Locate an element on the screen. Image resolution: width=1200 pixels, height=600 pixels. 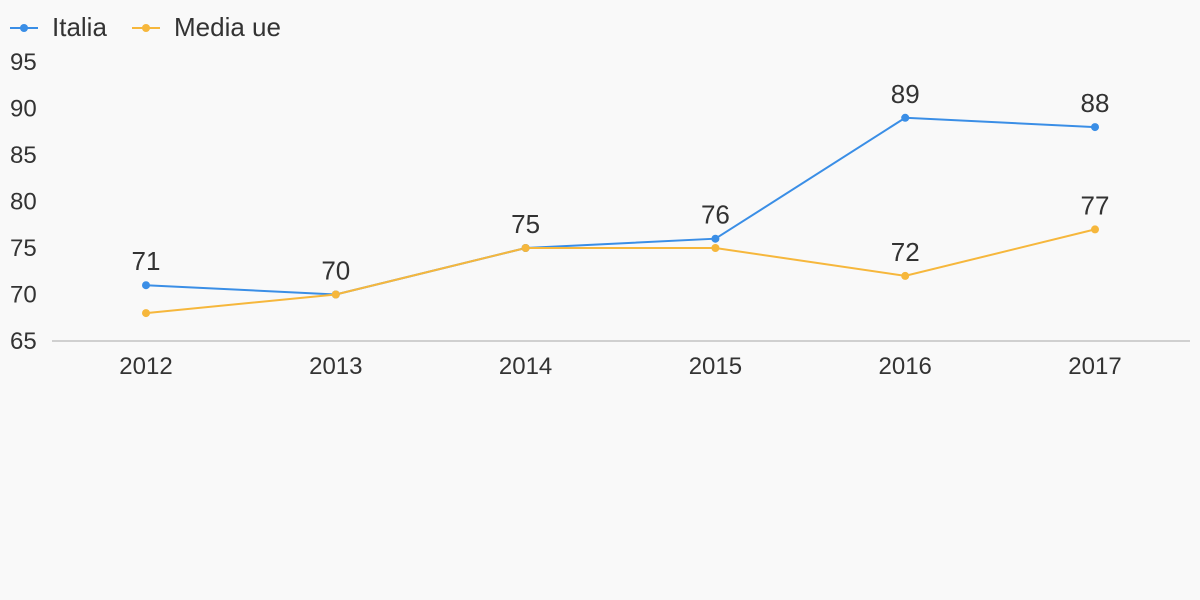
y-tick-label: 90 is located at coordinates (23, 109).